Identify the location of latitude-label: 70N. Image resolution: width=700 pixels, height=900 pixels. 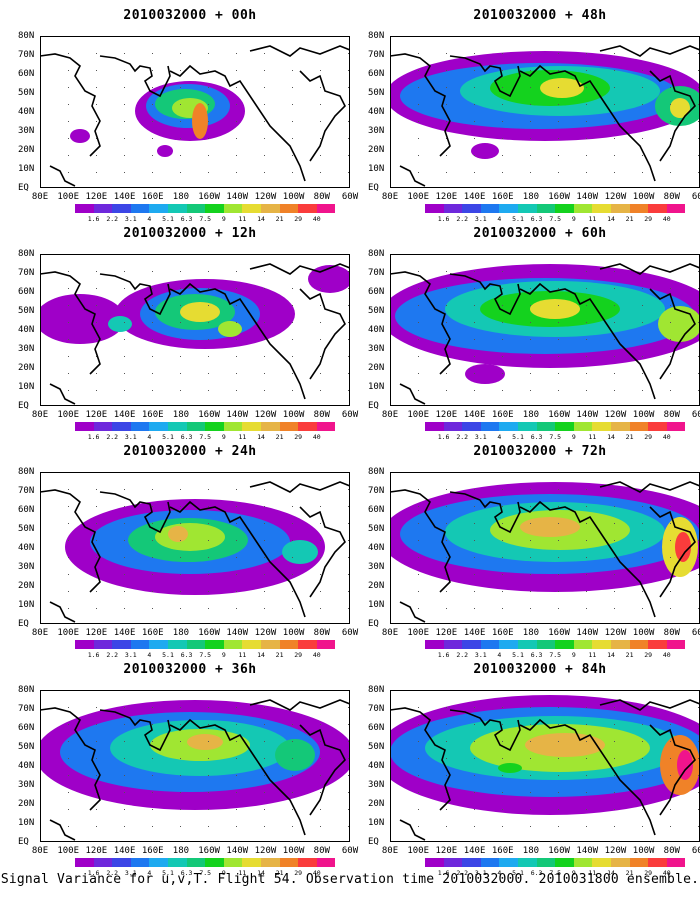
(376, 273).